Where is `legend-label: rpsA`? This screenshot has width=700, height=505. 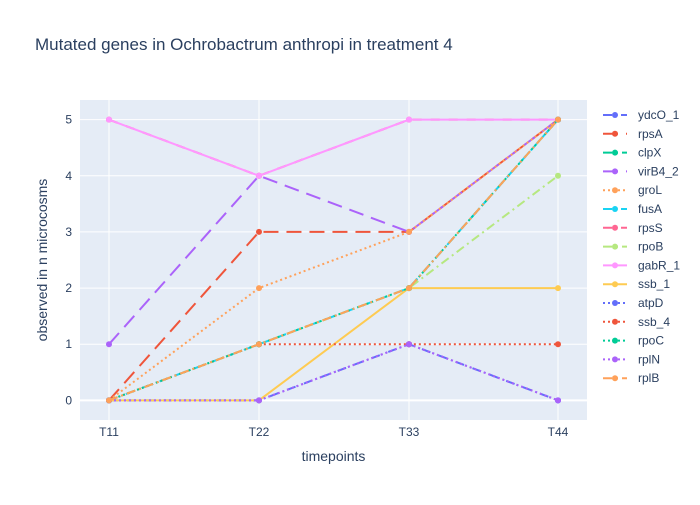 legend-label: rpsA is located at coordinates (650, 134).